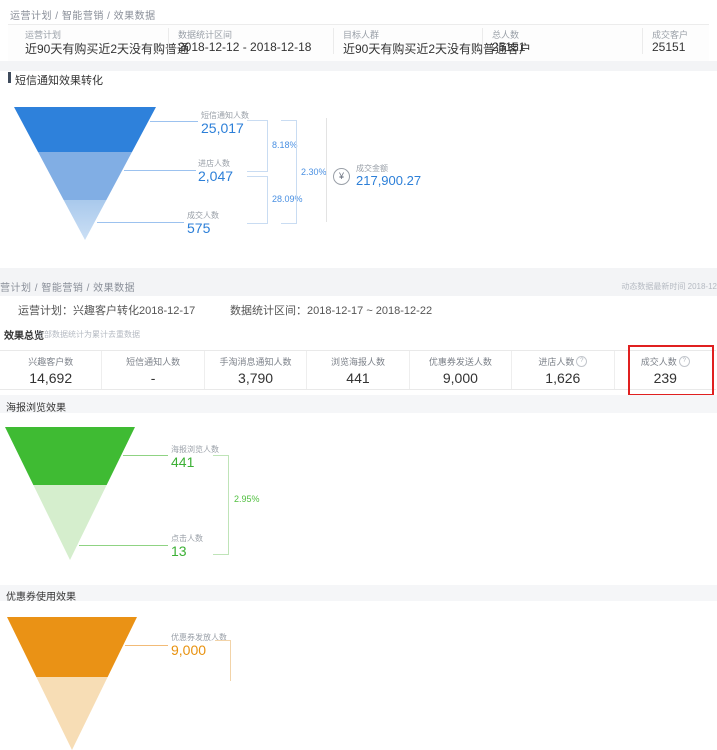 The width and height of the screenshot is (717, 750). I want to click on overall-rate: 2.30%, so click(314, 172).